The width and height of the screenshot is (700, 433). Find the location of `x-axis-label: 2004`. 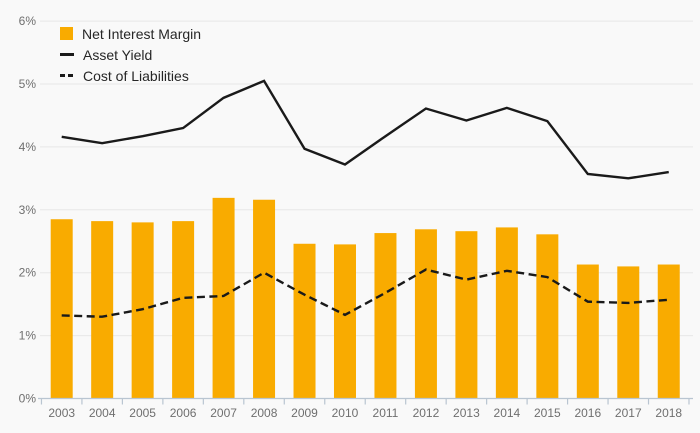

x-axis-label: 2004 is located at coordinates (102, 413).